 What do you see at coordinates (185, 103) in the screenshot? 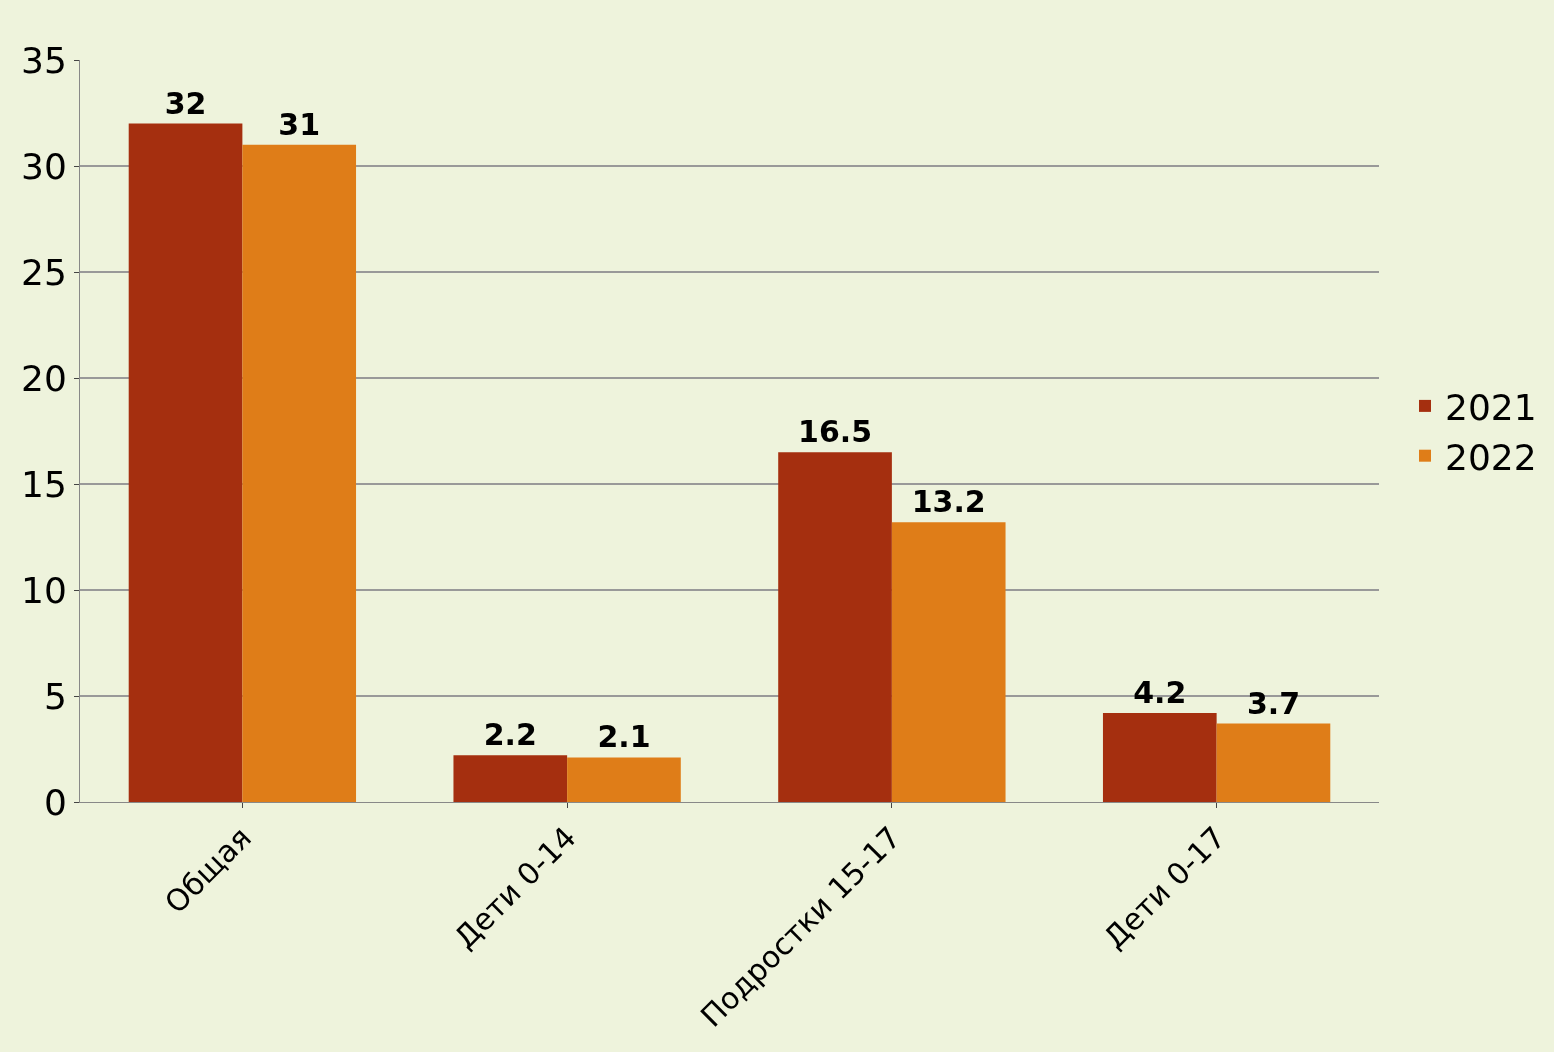
I see `data-label: 32` at bounding box center [185, 103].